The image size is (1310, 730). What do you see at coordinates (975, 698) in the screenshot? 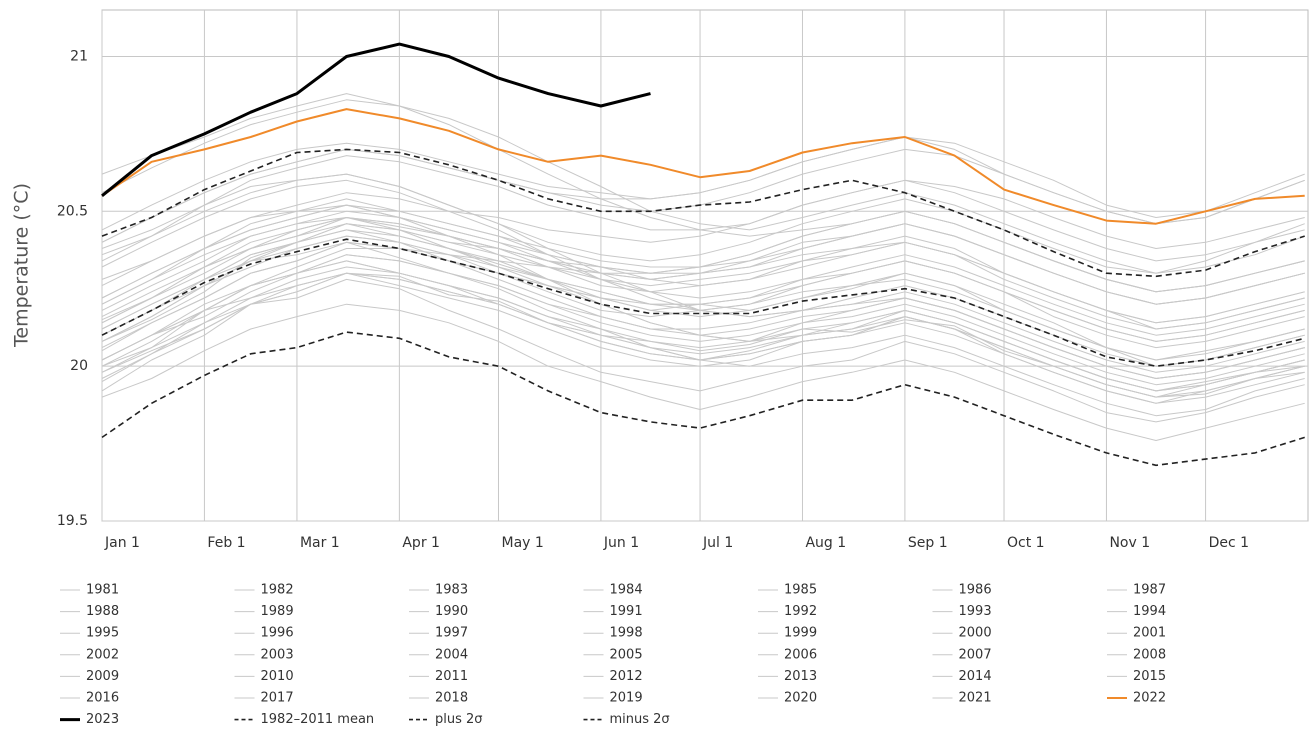
I see `legend-label: 2021` at bounding box center [975, 698].